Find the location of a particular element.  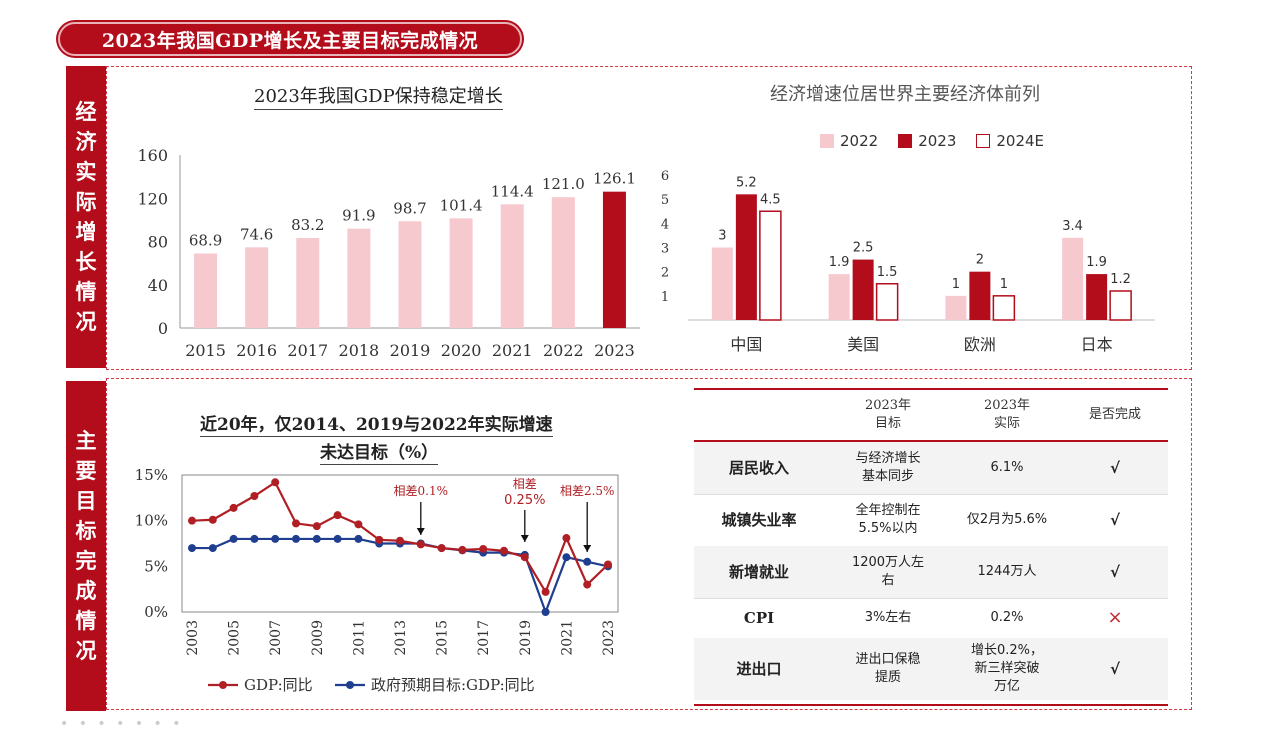

gdp-bar-value-label: 126.1 is located at coordinates (614, 179).